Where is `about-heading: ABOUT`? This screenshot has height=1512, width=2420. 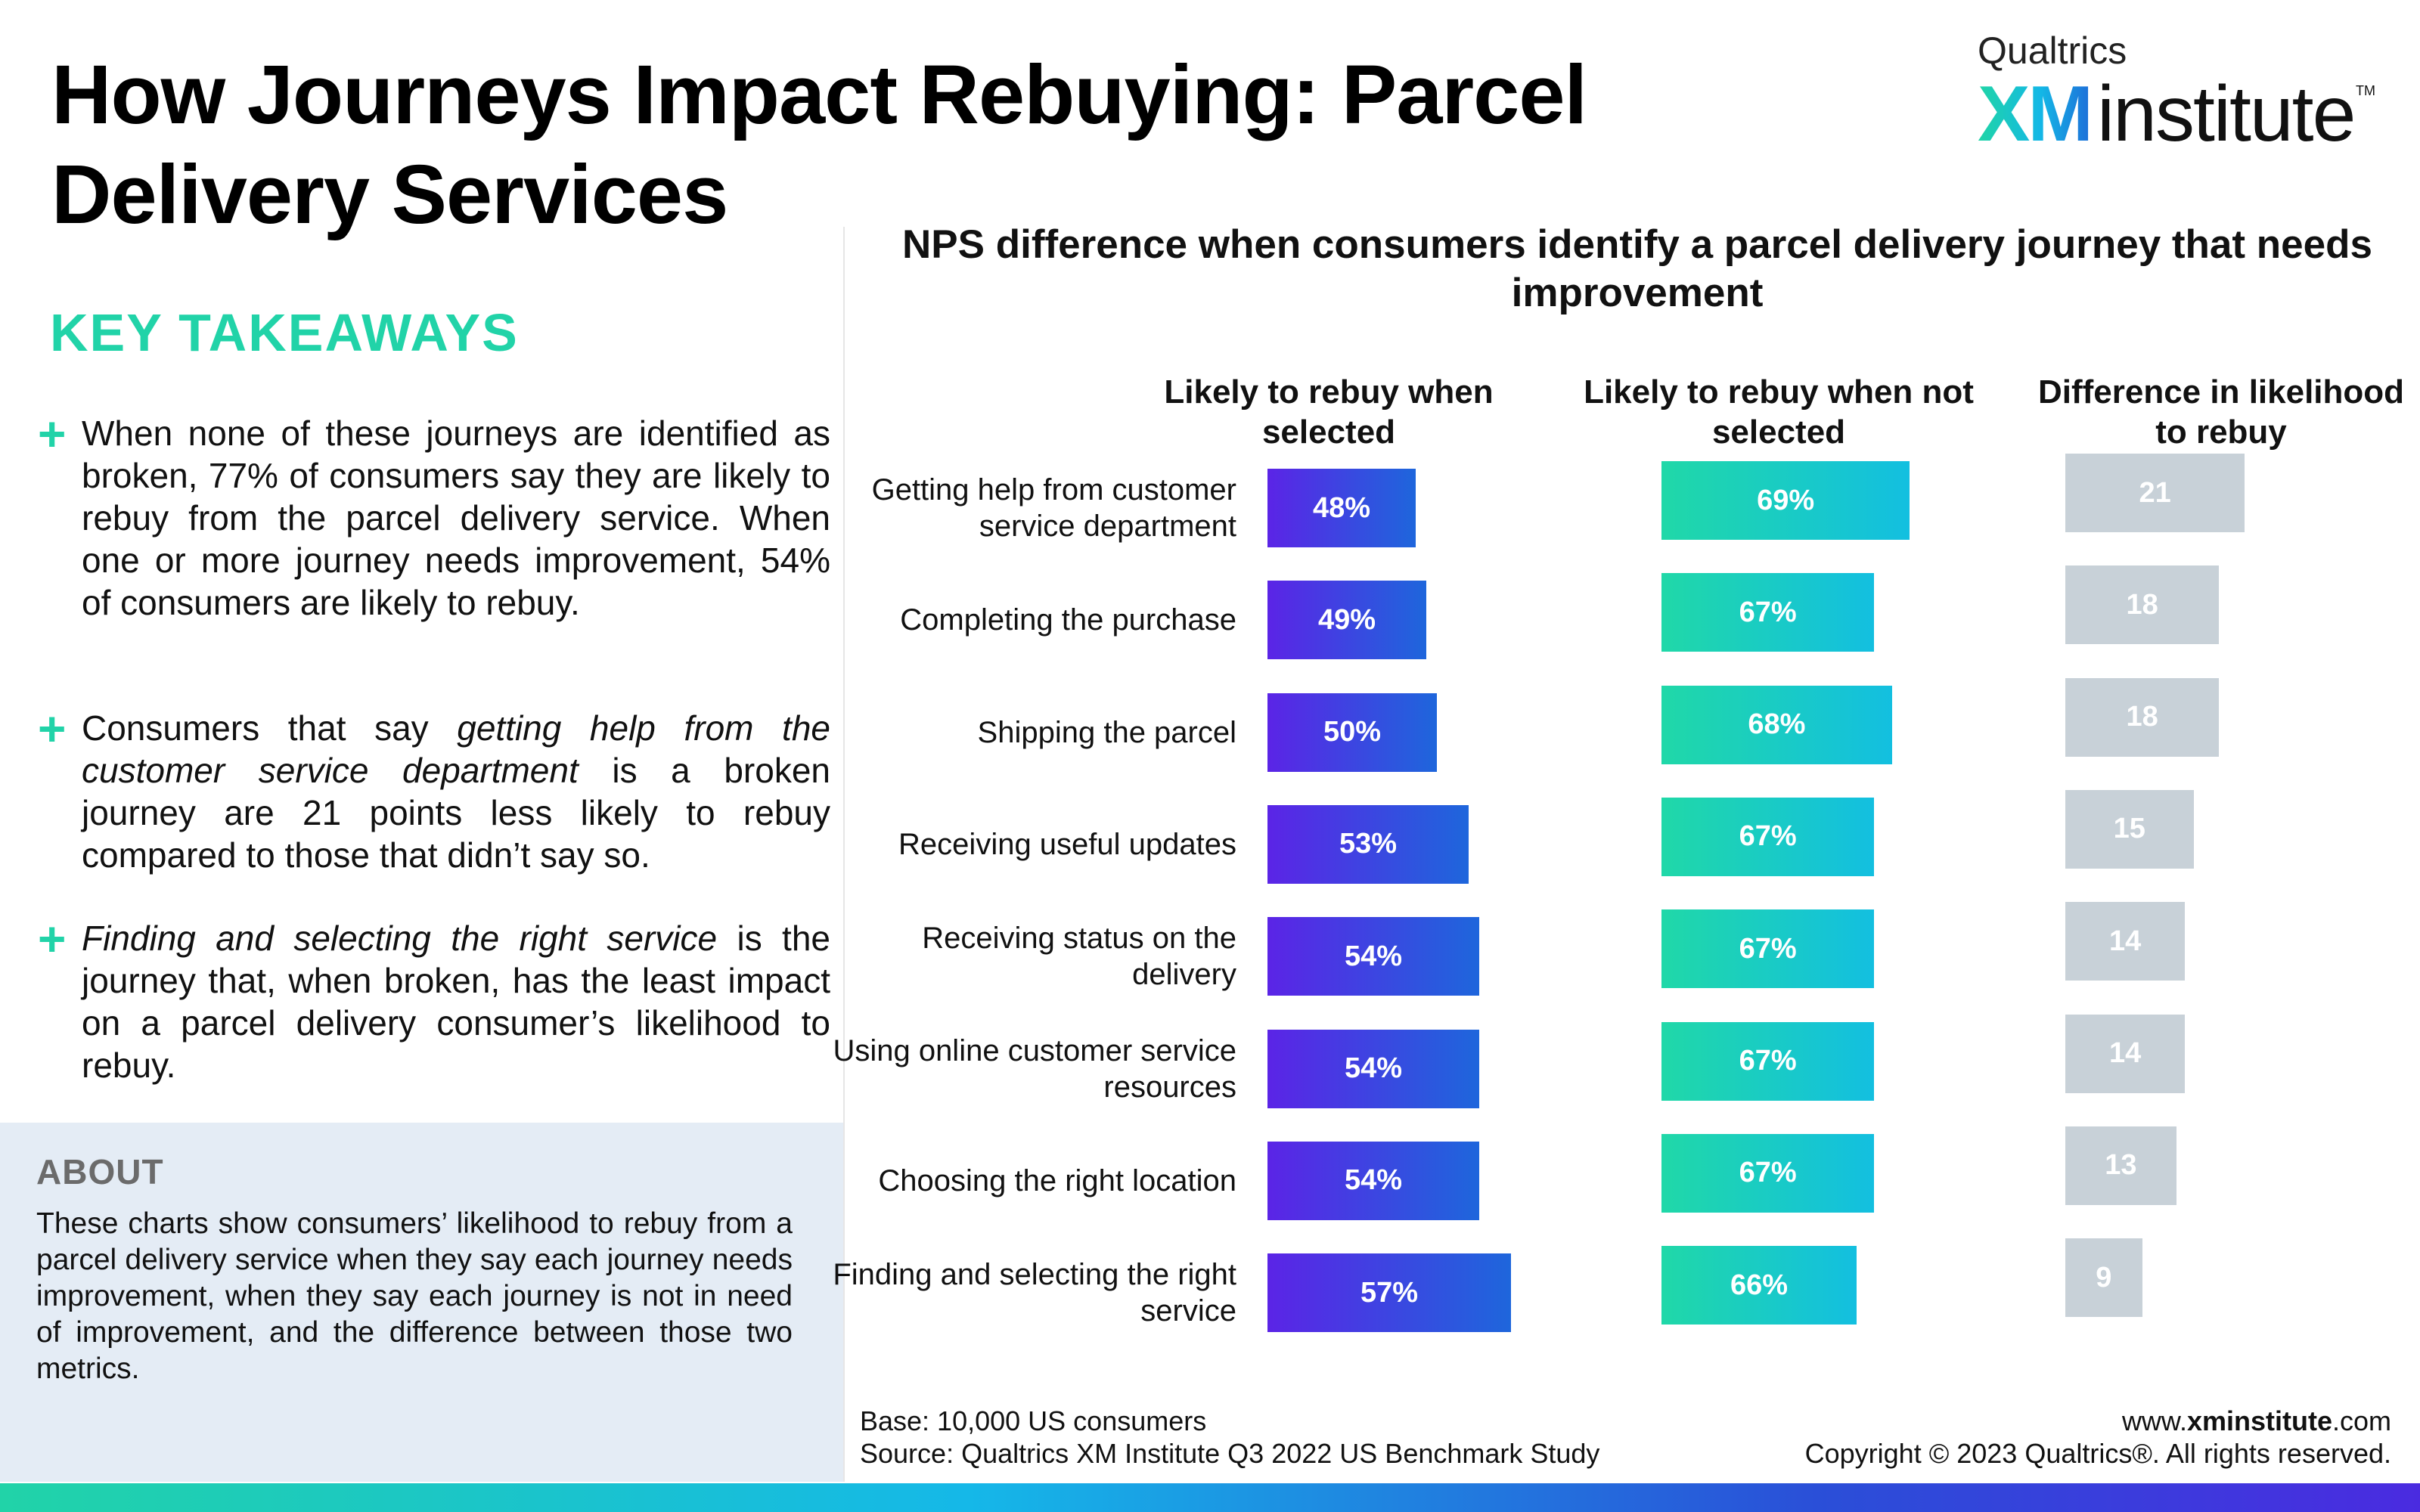
about-heading: ABOUT is located at coordinates (100, 1171).